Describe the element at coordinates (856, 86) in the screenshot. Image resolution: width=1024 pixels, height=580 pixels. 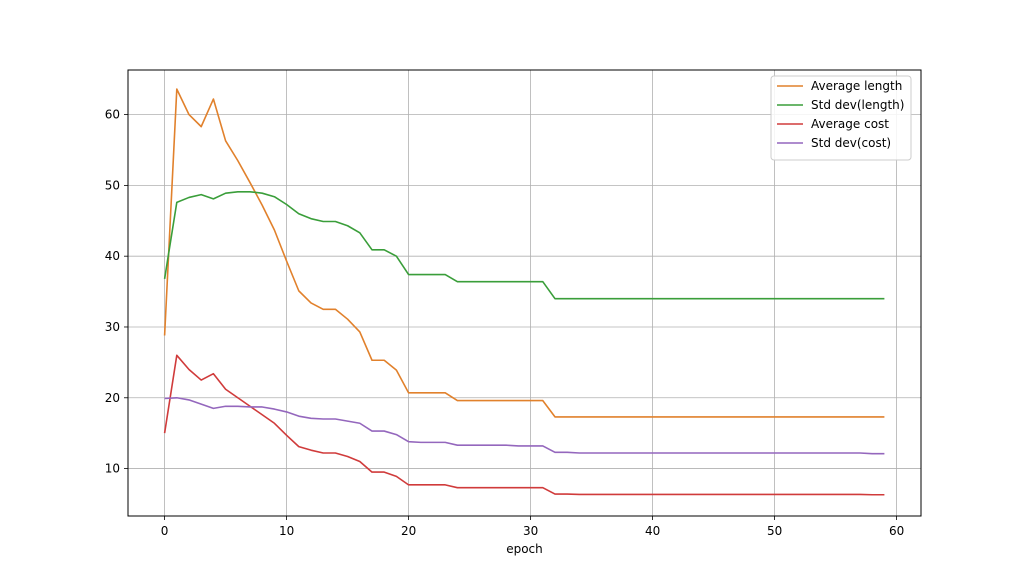
I see `legend-label: Average length` at that location.